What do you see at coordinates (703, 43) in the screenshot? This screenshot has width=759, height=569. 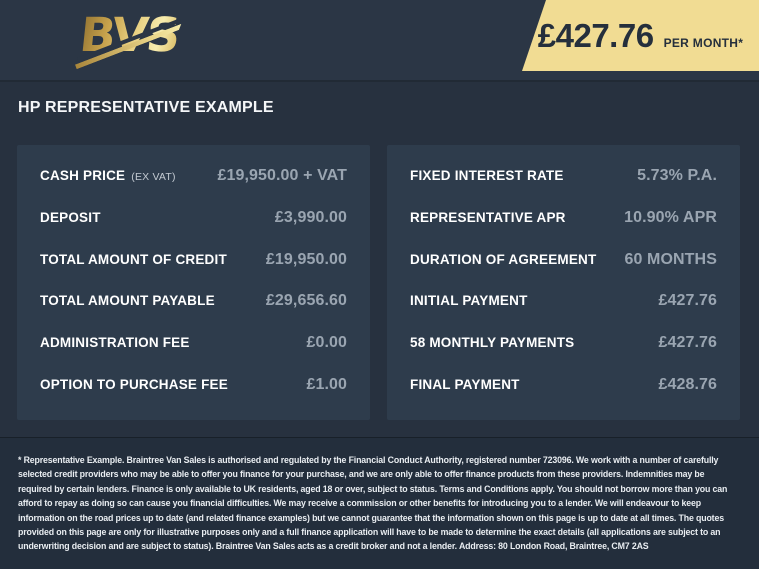 I see `monthly-price-period: PER MONTH*` at bounding box center [703, 43].